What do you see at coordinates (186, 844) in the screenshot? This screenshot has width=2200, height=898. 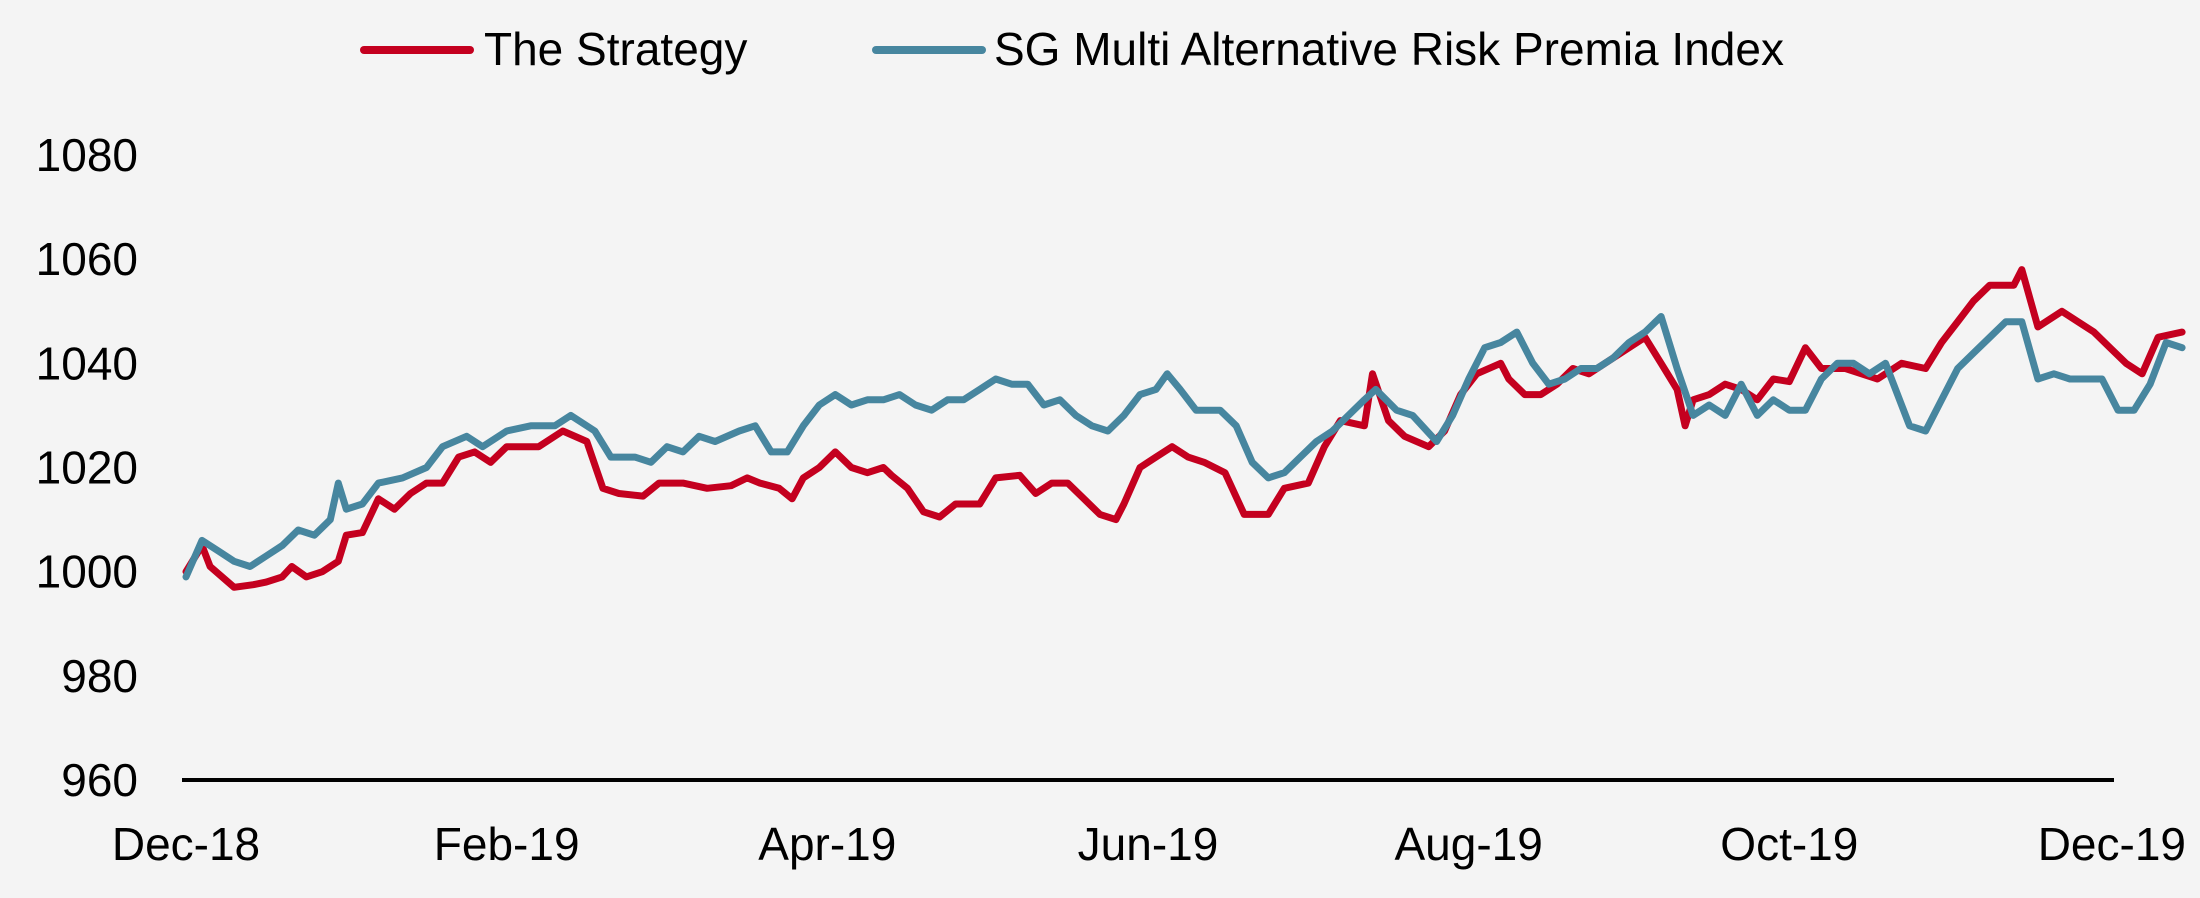 I see `x-tick-label: Dec-18` at bounding box center [186, 844].